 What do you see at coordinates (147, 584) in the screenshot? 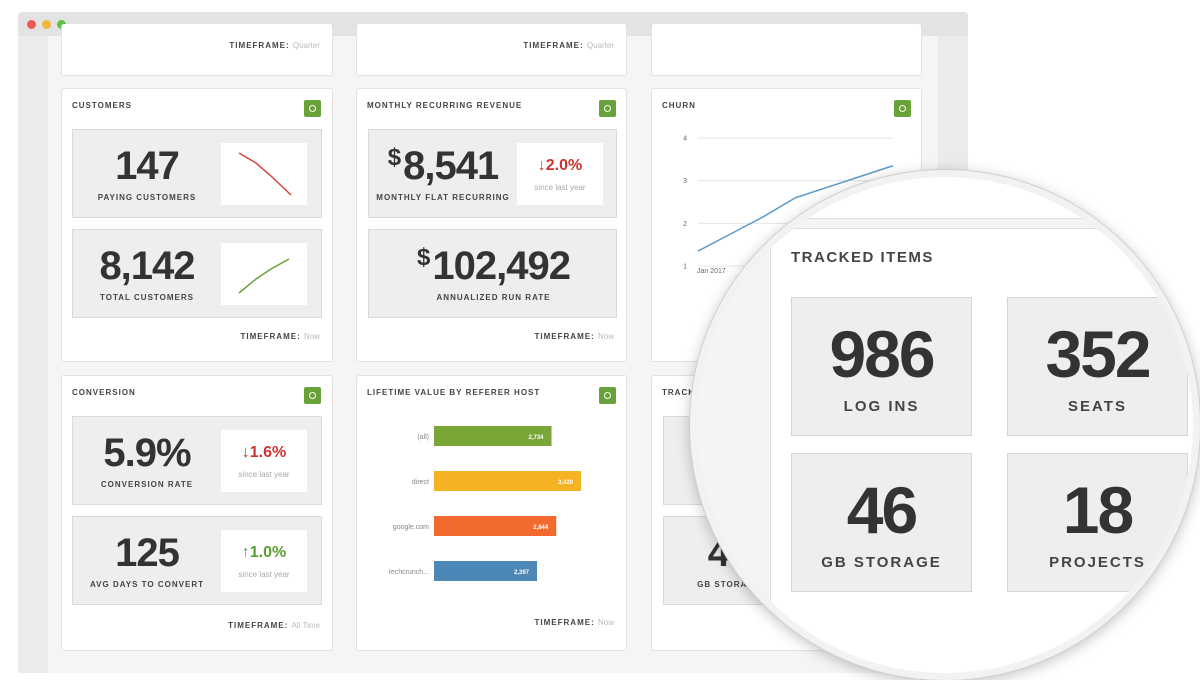
I see `metric-label: AVG DAYS TO CONVERT` at bounding box center [147, 584].